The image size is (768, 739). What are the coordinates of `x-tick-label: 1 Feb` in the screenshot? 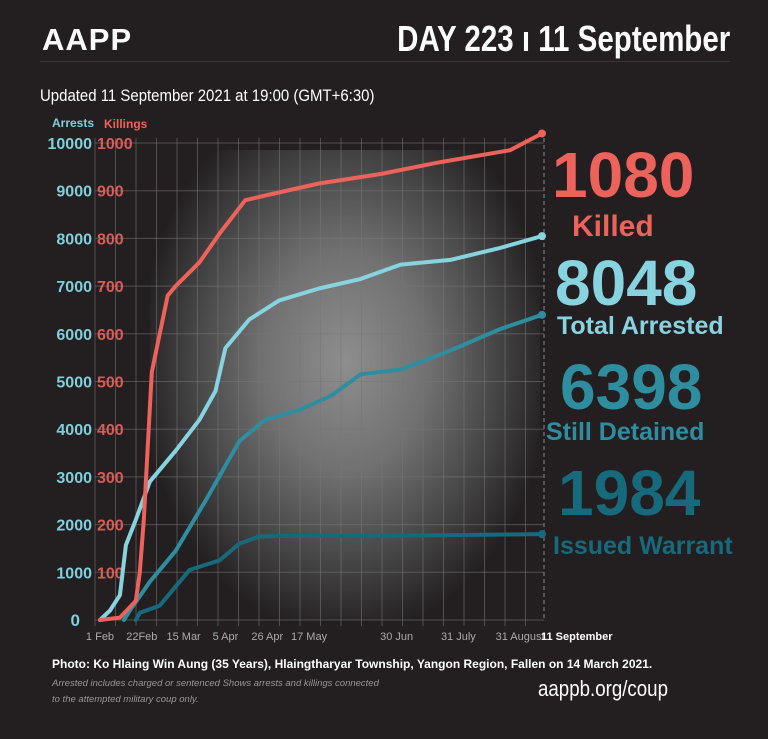 It's located at (100, 637).